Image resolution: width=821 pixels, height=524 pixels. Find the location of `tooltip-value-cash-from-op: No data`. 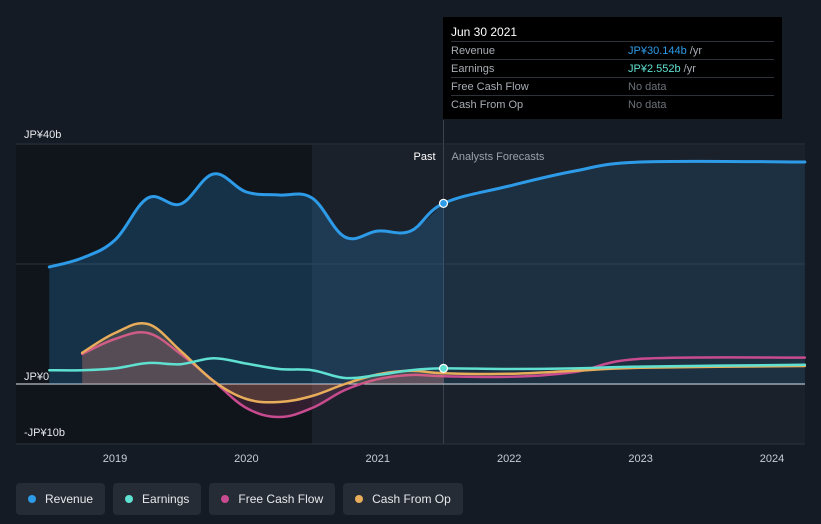

tooltip-value-cash-from-op: No data is located at coordinates (647, 105).